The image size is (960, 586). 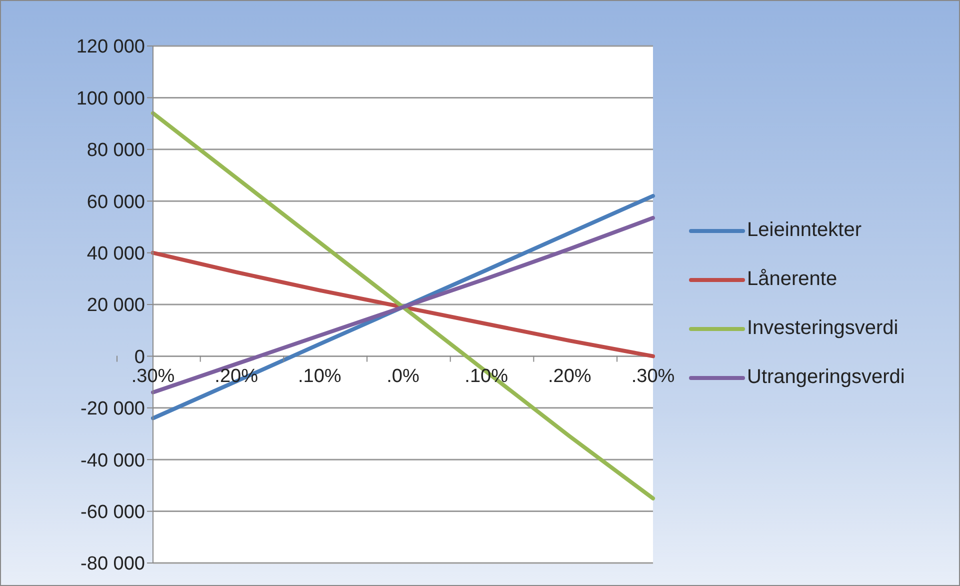 I want to click on legend-label: Leieinntekter, so click(x=804, y=230).